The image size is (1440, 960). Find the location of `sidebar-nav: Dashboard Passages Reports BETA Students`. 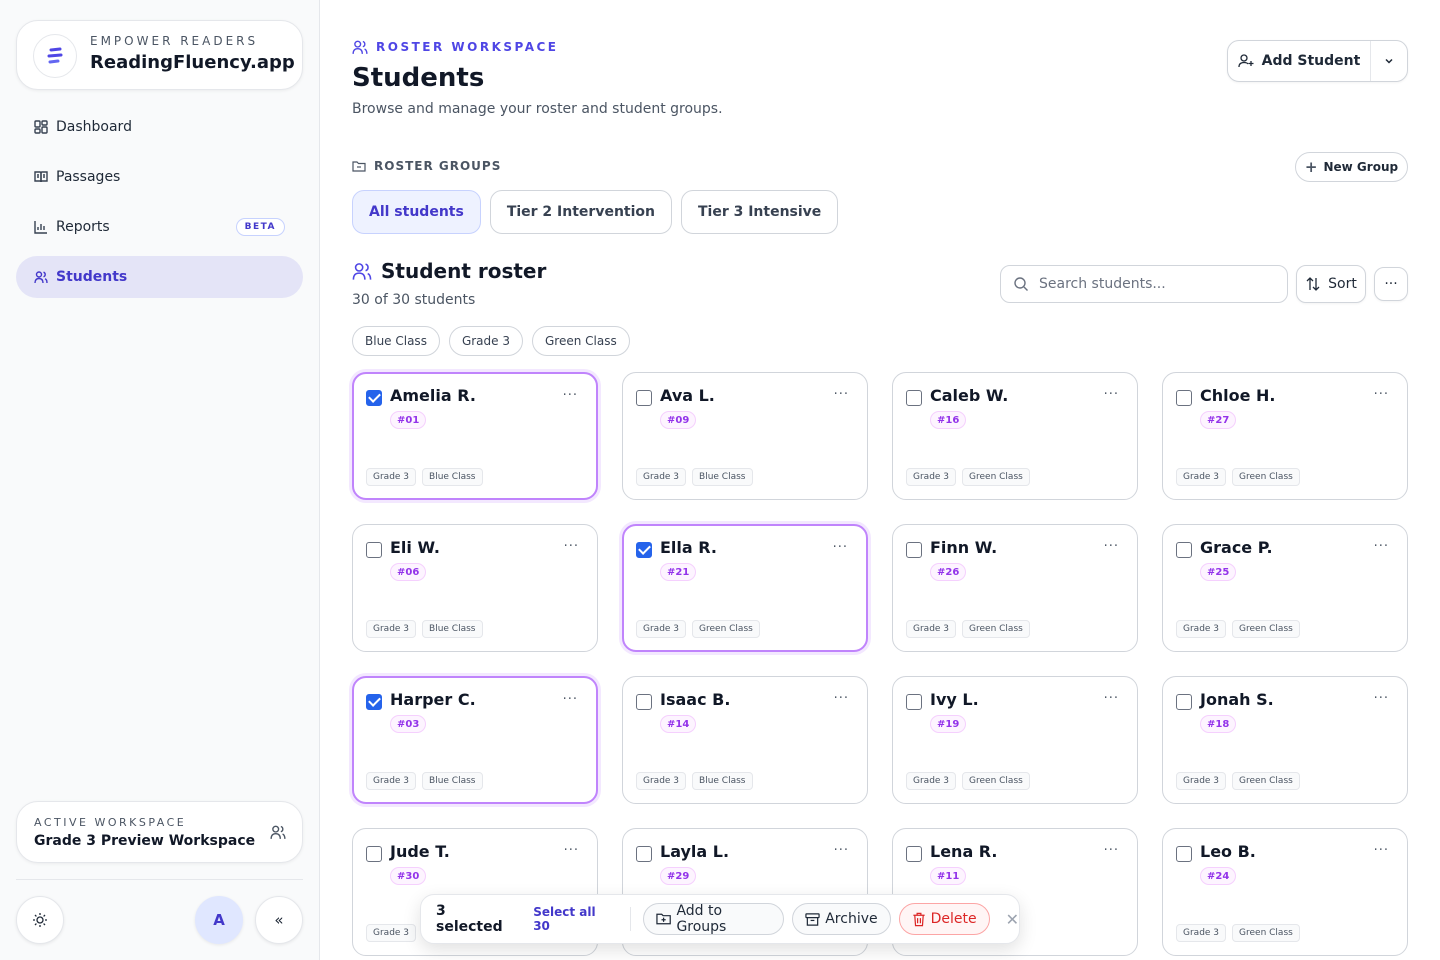

sidebar-nav: Dashboard Passages Reports BETA Students is located at coordinates (159, 206).